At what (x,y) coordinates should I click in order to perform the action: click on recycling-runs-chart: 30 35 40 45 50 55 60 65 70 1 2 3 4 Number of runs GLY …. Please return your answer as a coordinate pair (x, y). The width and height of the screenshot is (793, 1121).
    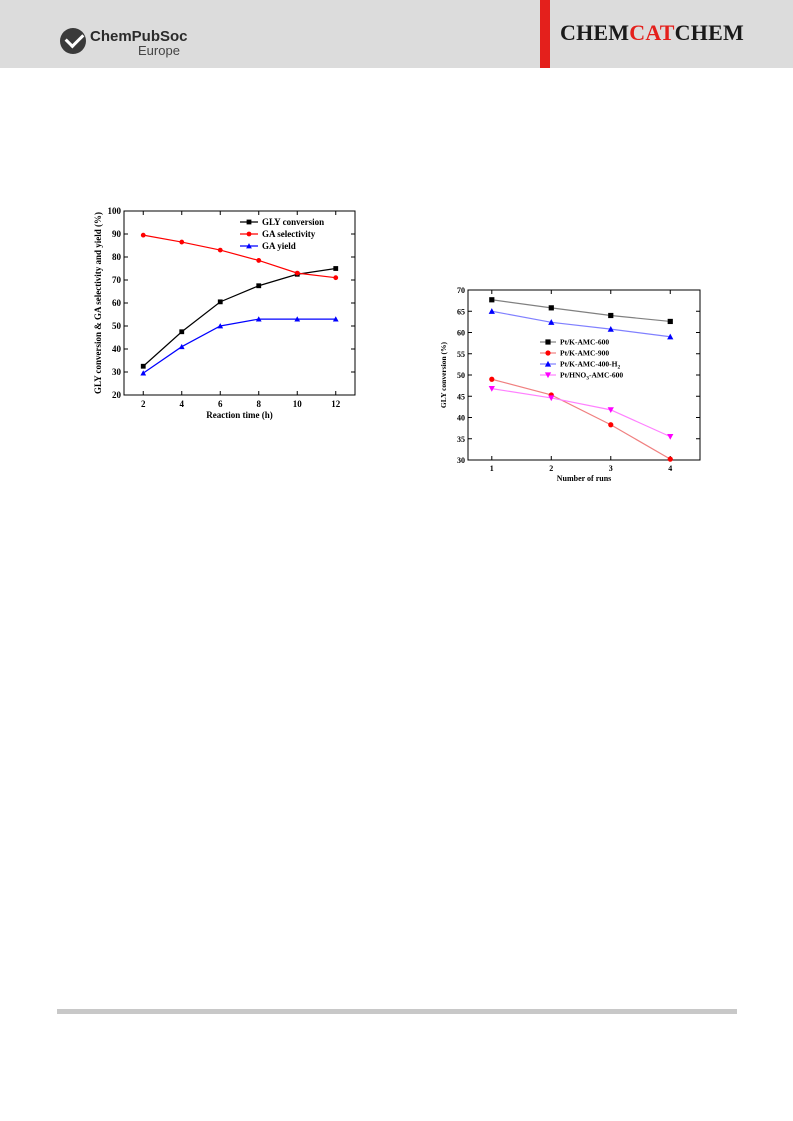
    Looking at the image, I should click on (570, 384).